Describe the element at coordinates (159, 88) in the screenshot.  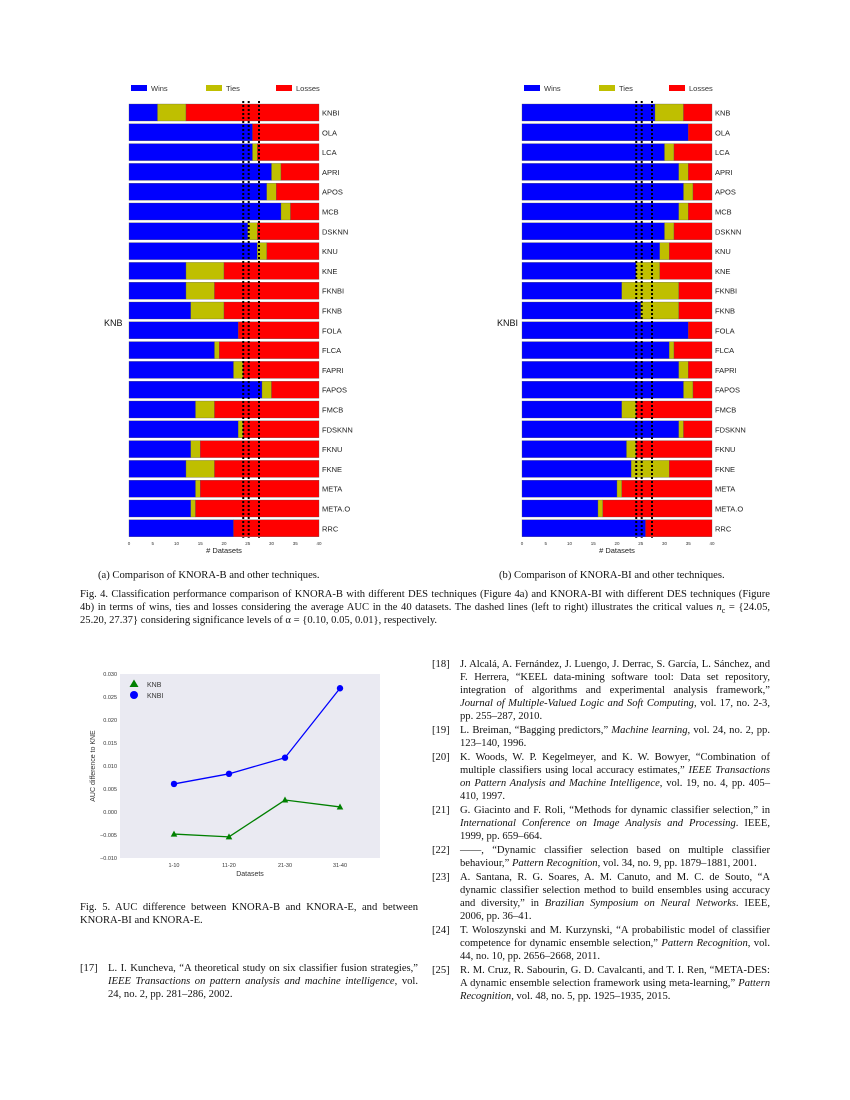
I see `legend-label: Wins` at that location.